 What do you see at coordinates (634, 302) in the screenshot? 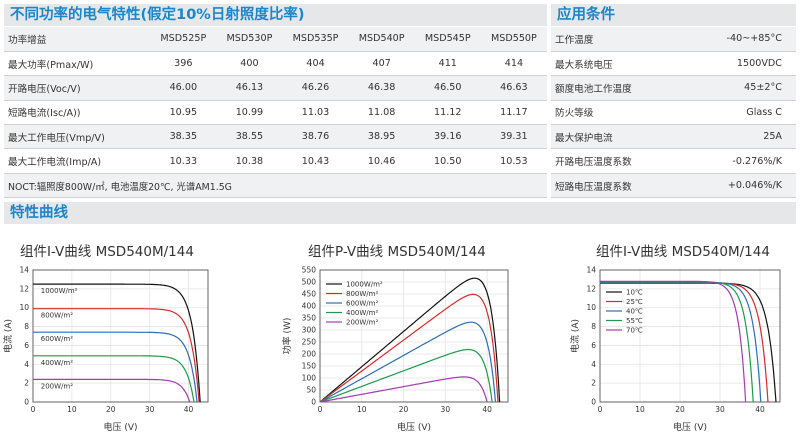
I see `legend-entry: 25℃` at bounding box center [634, 302].